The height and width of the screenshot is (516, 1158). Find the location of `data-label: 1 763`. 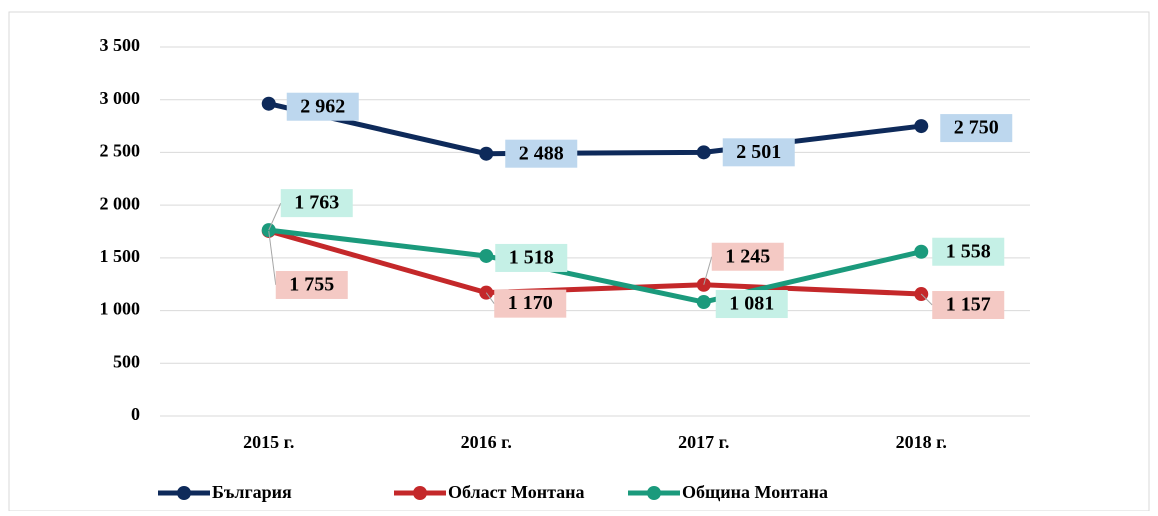

data-label: 1 763 is located at coordinates (316, 203).